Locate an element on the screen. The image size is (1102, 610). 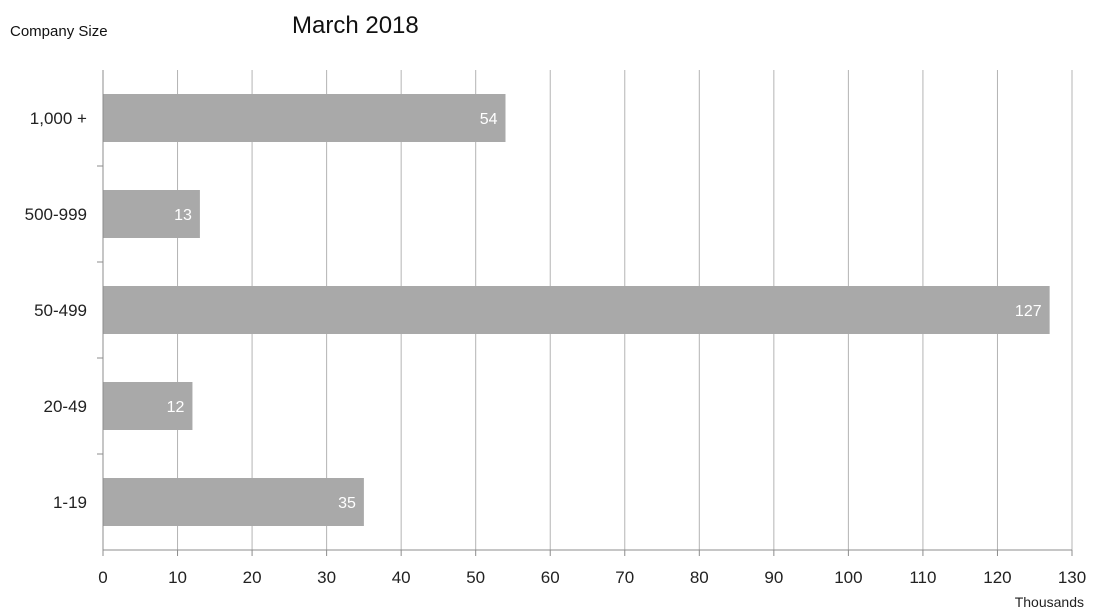
data-label: 127 is located at coordinates (1028, 311).